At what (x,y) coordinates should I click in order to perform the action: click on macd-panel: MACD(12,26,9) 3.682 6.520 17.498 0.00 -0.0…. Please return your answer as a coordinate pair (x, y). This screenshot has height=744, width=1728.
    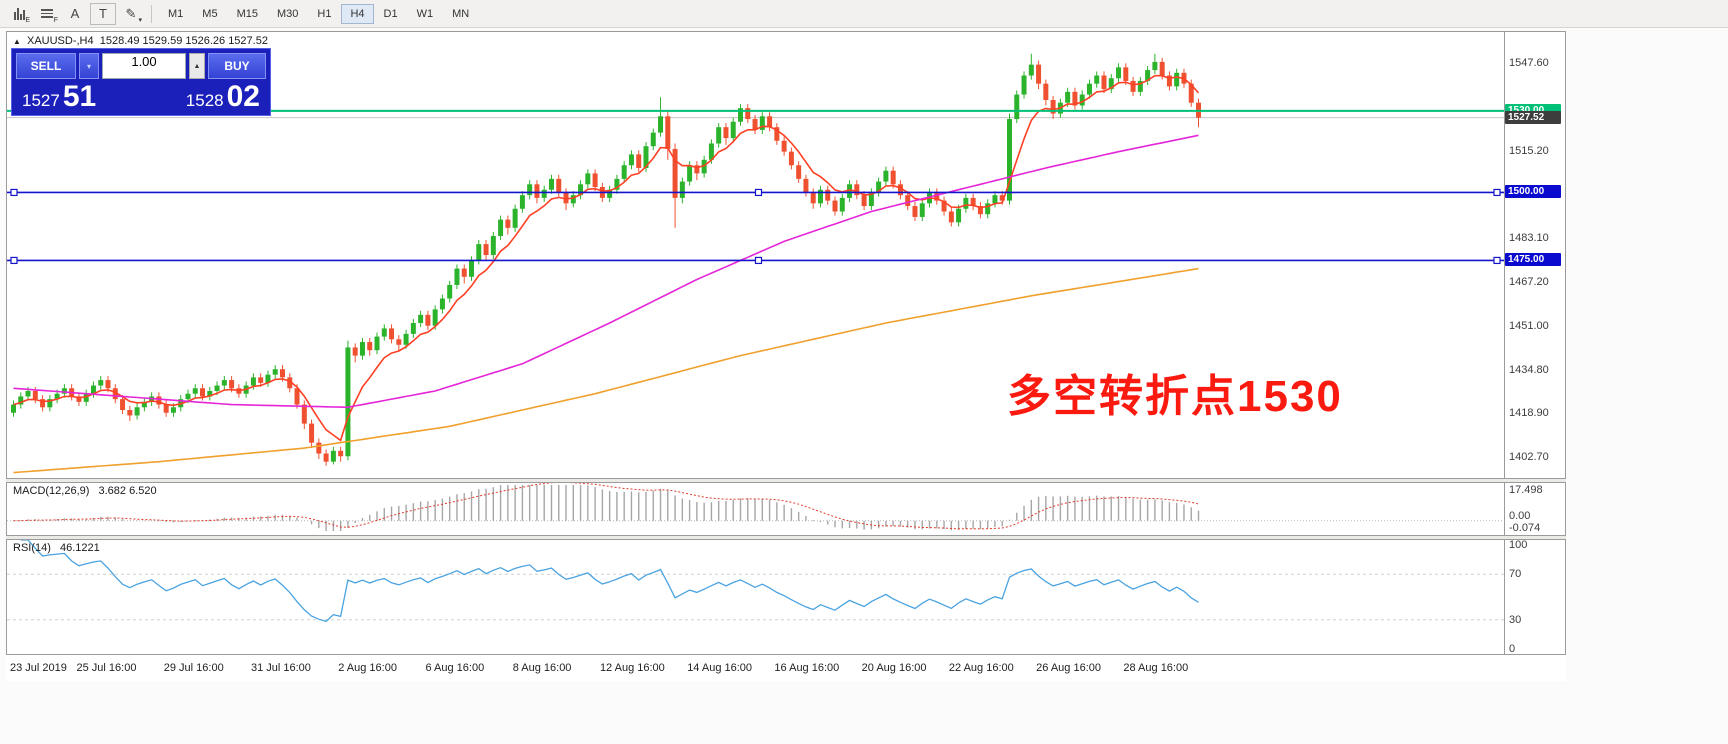
    Looking at the image, I should click on (786, 509).